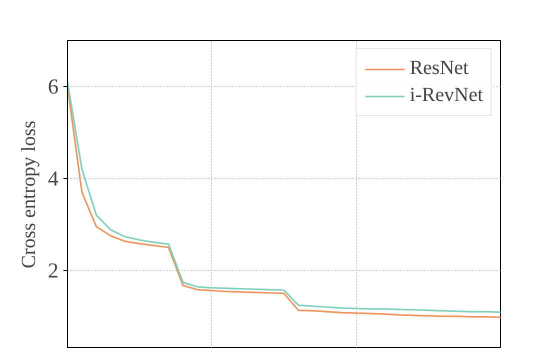  Describe the element at coordinates (53, 178) in the screenshot. I see `y-tick-label: 4` at that location.